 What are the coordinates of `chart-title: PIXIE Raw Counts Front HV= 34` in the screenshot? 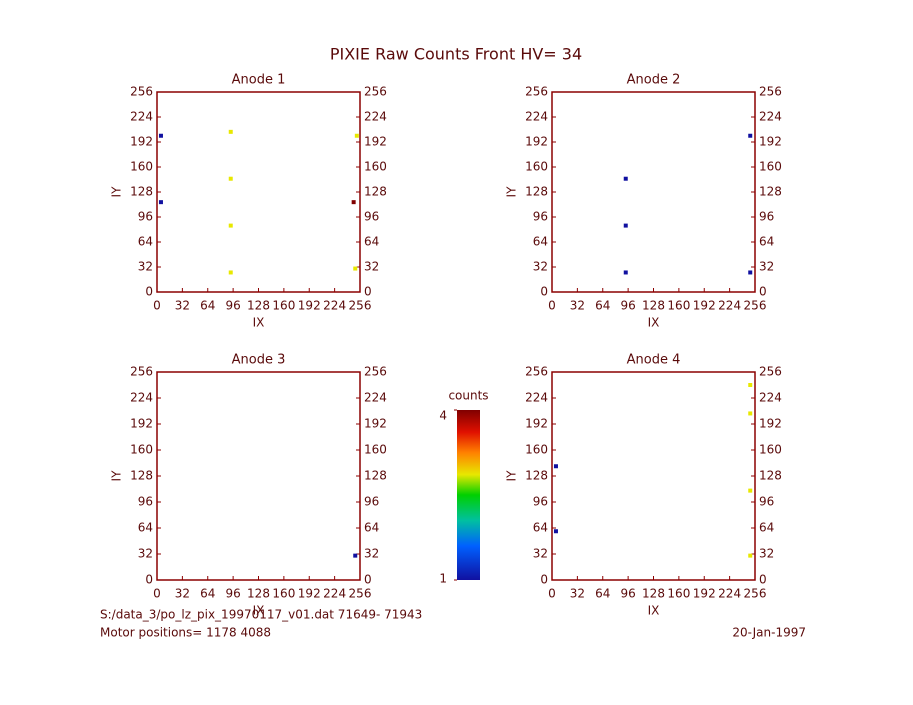 It's located at (456, 54).